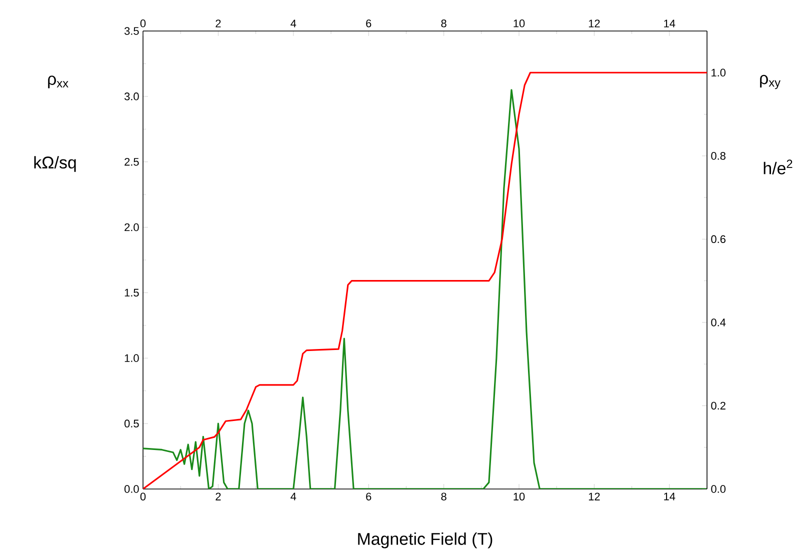 This screenshot has height=552, width=809. Describe the element at coordinates (670, 496) in the screenshot. I see `x2-tick-label: 14` at that location.